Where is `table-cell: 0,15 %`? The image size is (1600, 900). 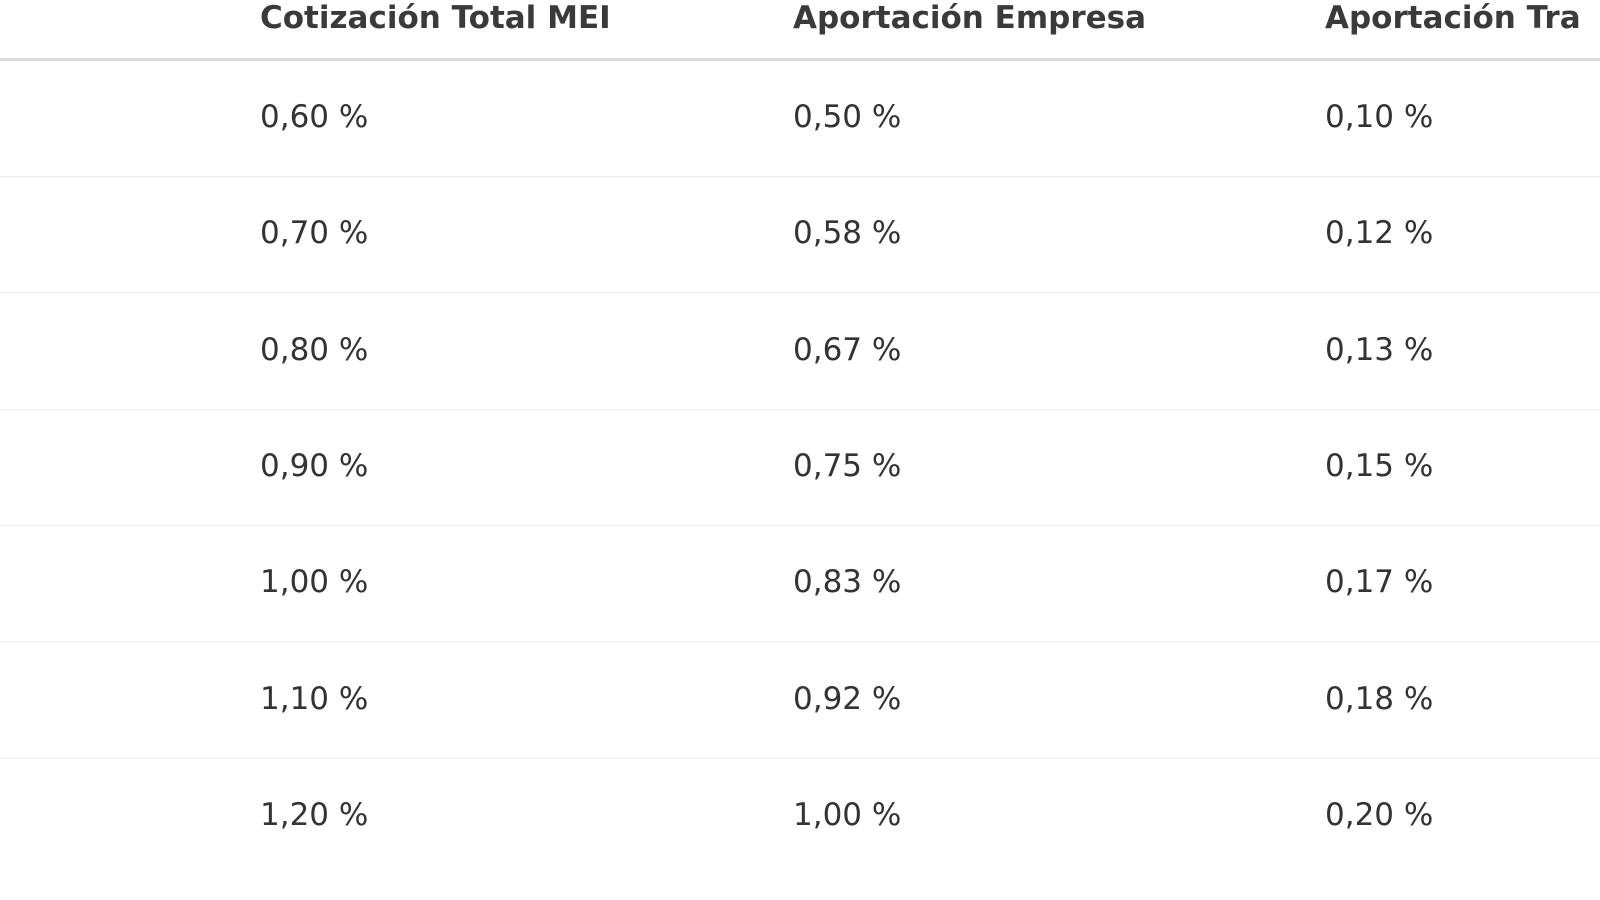
table-cell: 0,15 % is located at coordinates (1379, 465).